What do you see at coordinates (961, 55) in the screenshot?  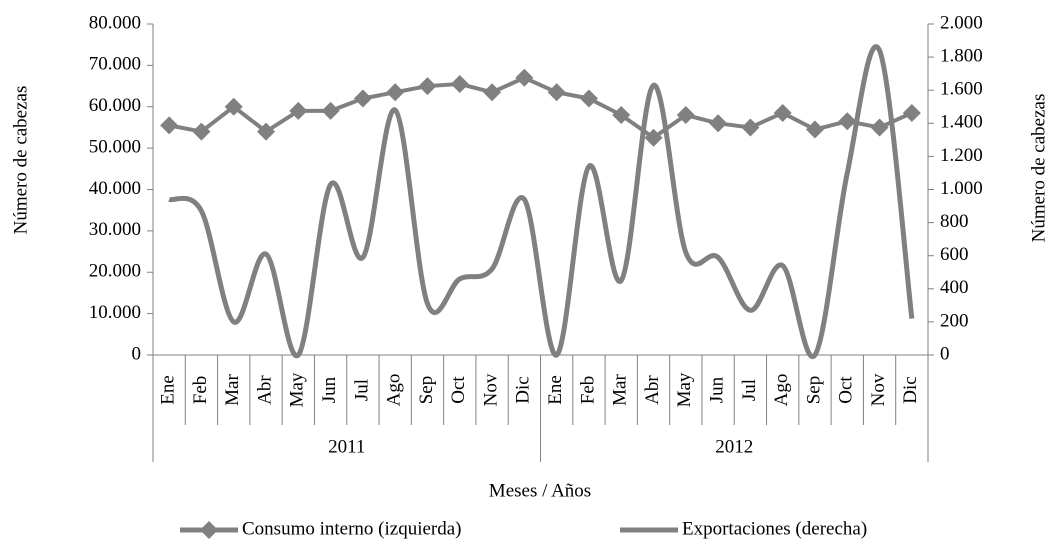 I see `y2-tick-label: 1.800` at bounding box center [961, 55].